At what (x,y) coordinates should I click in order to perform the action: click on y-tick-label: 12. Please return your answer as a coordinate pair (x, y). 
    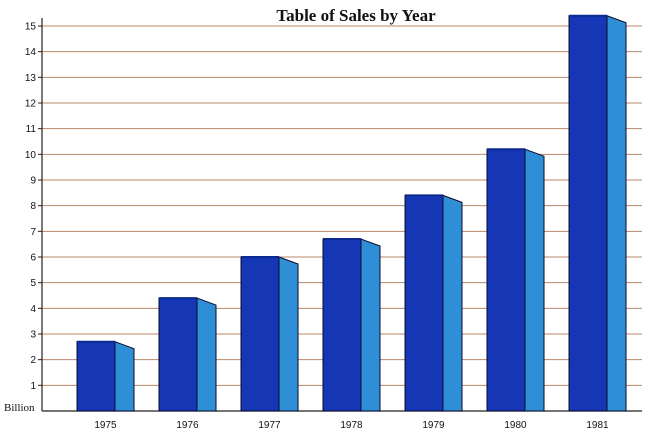
    Looking at the image, I should click on (31, 104).